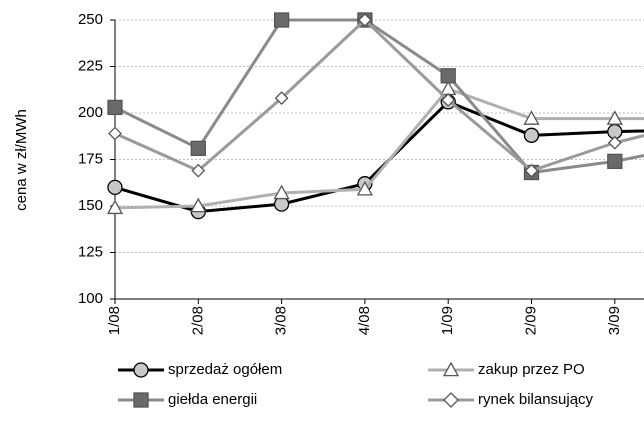 The image size is (644, 444). What do you see at coordinates (90, 112) in the screenshot?
I see `y-tick-label: 200` at bounding box center [90, 112].